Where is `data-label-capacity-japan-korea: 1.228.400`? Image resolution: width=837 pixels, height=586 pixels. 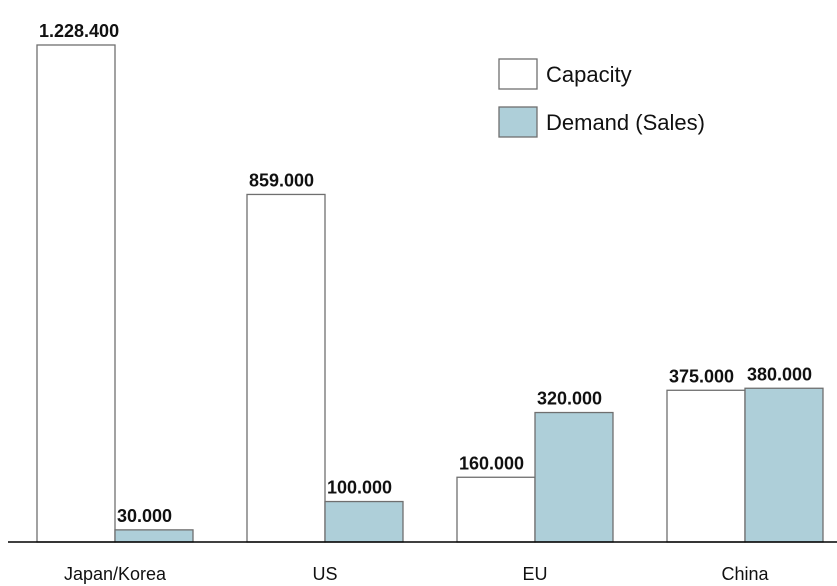
data-label-capacity-japan-korea: 1.228.400 is located at coordinates (79, 31).